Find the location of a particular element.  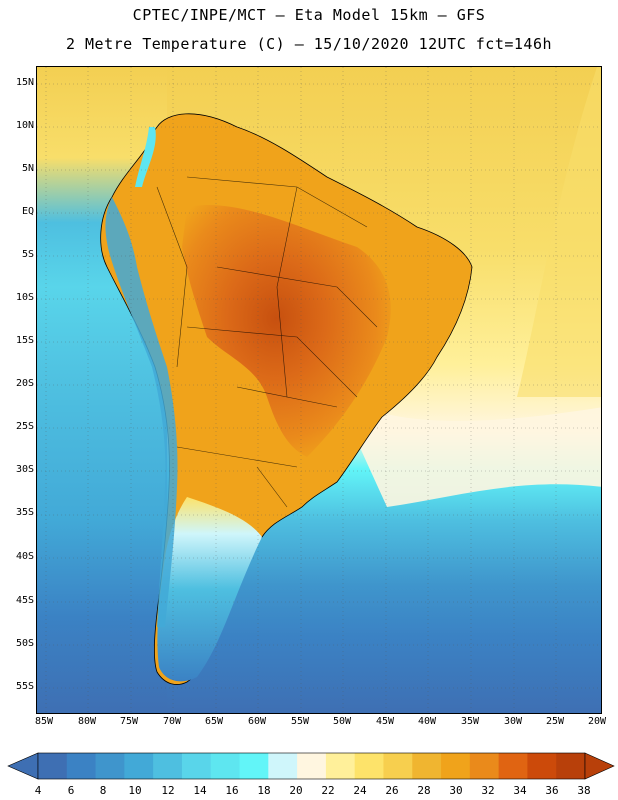

lat-label-25s: 25S is located at coordinates (24, 426).